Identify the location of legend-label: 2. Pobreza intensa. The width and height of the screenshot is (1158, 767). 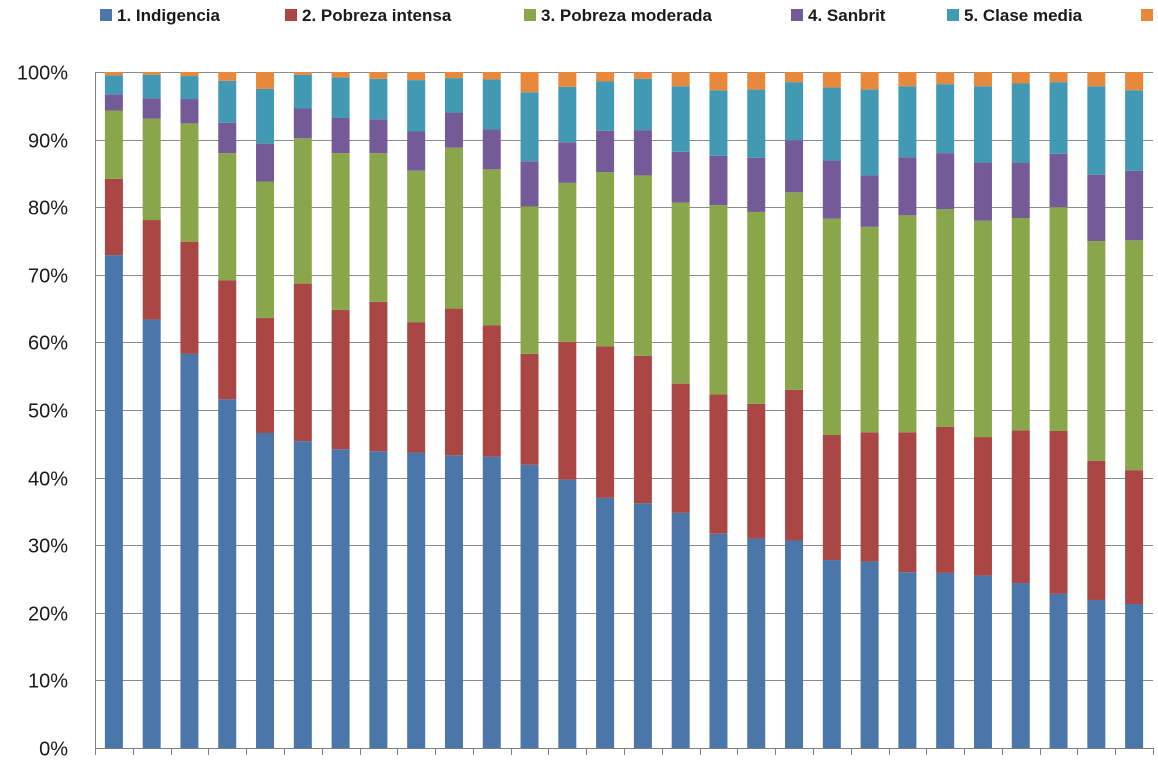
(377, 15).